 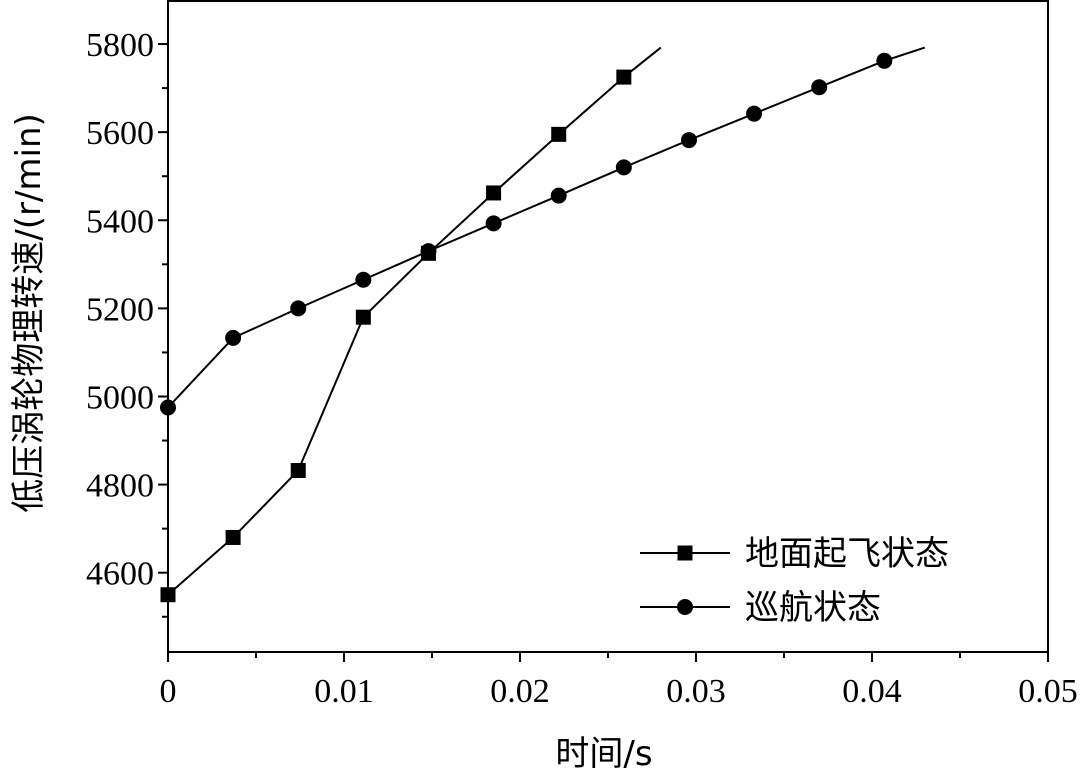 I want to click on x-tick-label: 0.03, so click(x=696, y=691).